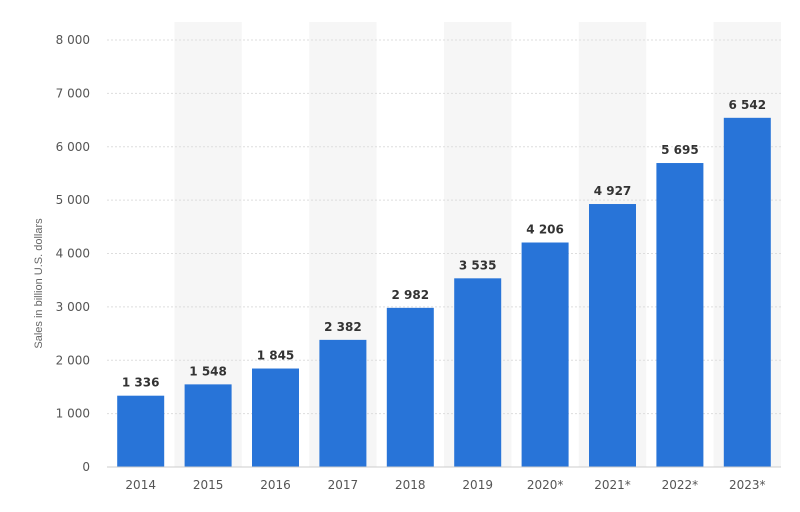 This screenshot has width=800, height=512. I want to click on x-tick-label: 2017, so click(343, 485).